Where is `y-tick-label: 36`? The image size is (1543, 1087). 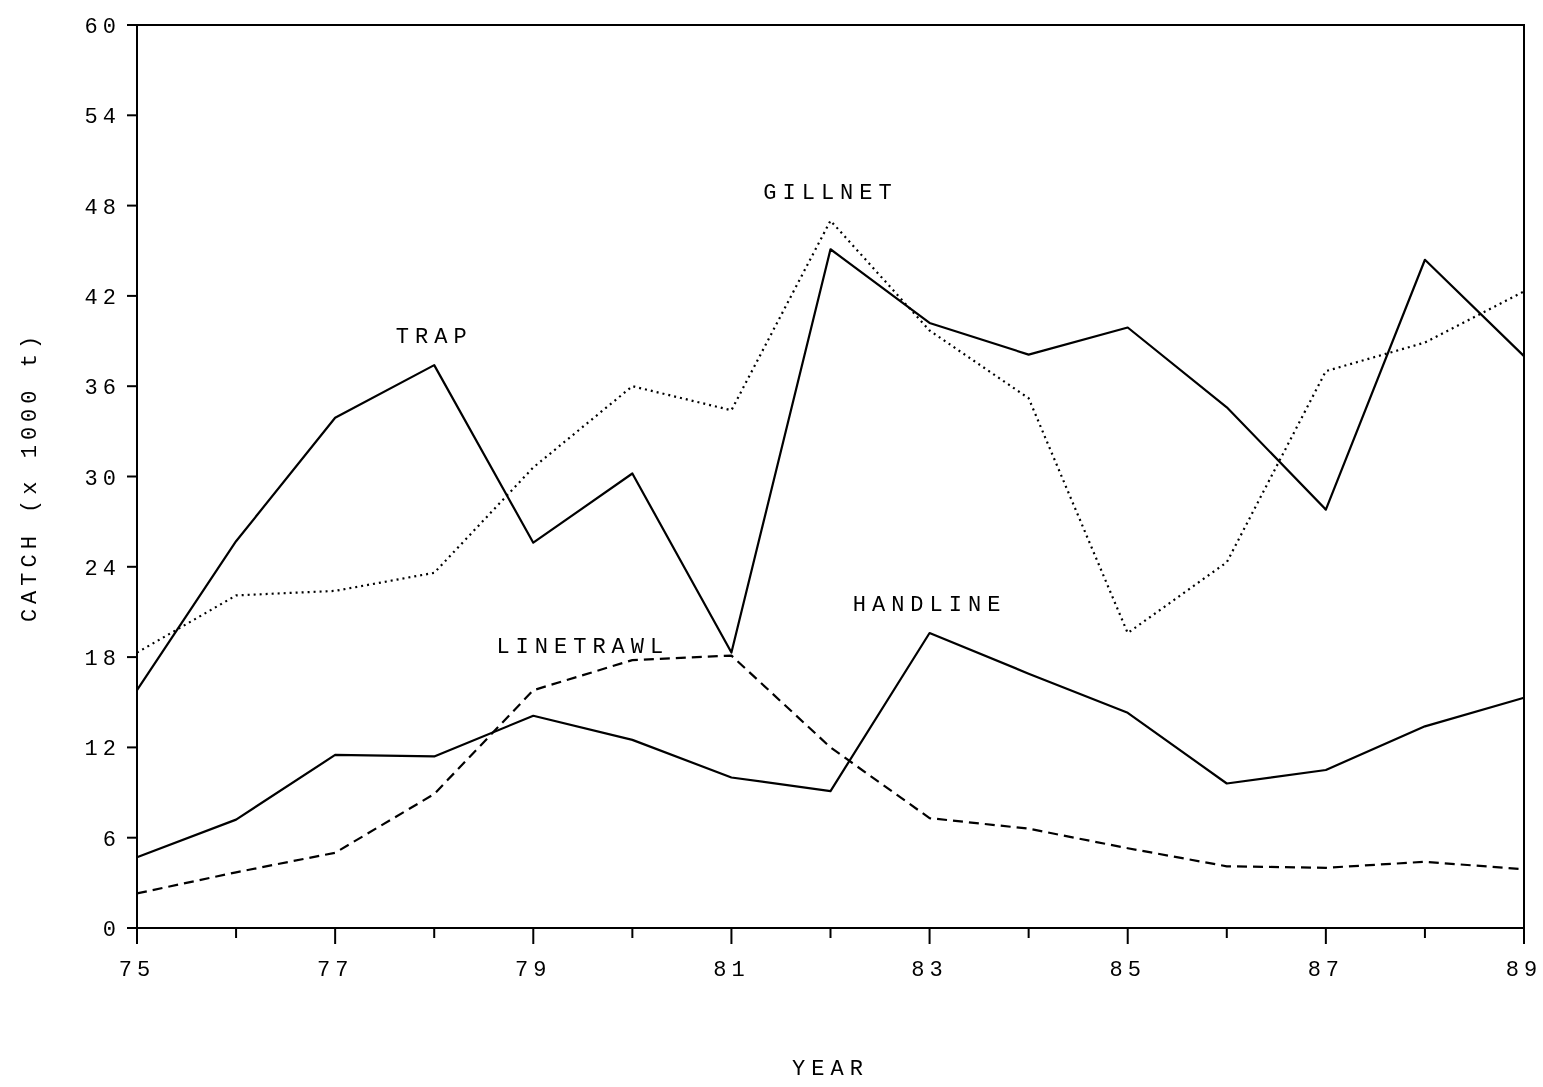
y-tick-label: 36 is located at coordinates (102, 389).